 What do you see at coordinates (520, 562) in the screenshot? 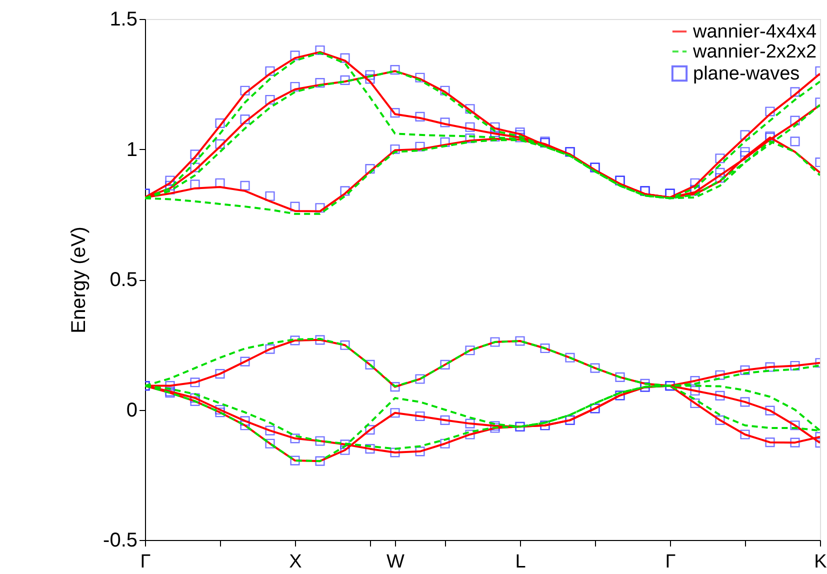
I see `x-tick-label: L` at bounding box center [520, 562].